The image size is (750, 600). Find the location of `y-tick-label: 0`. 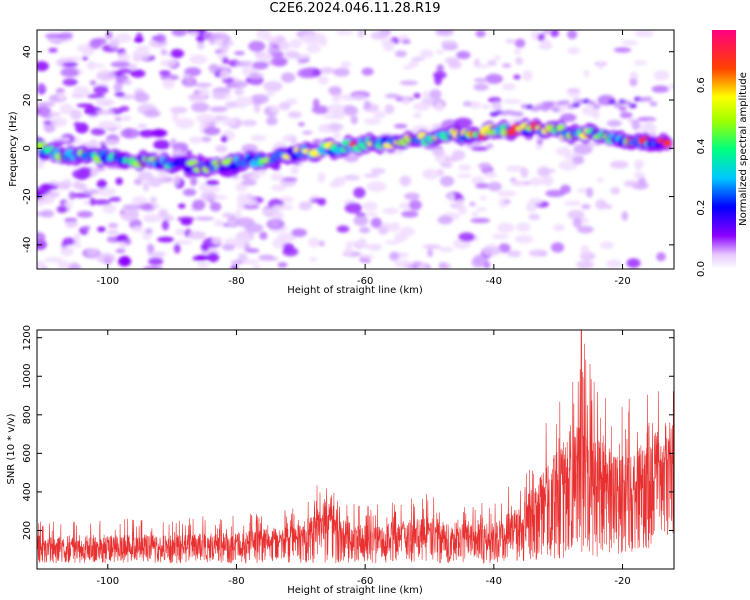

y-tick-label: 0 is located at coordinates (27, 148).